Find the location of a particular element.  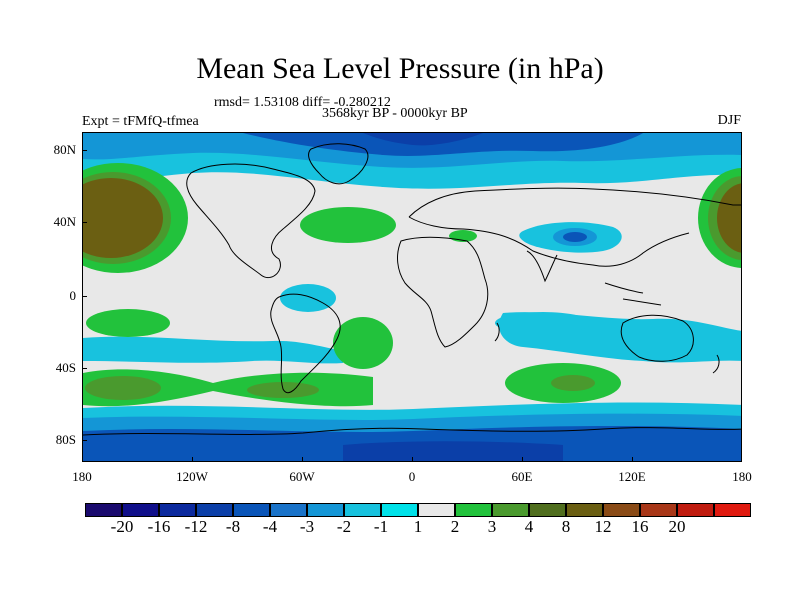

lon-label-4: 60E is located at coordinates (522, 476).